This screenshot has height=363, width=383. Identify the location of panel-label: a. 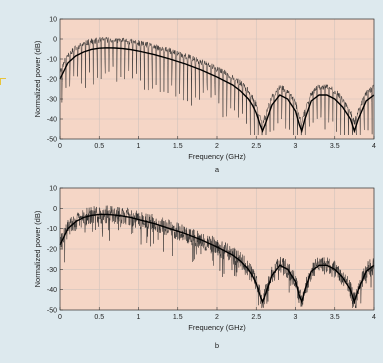
(217, 169).